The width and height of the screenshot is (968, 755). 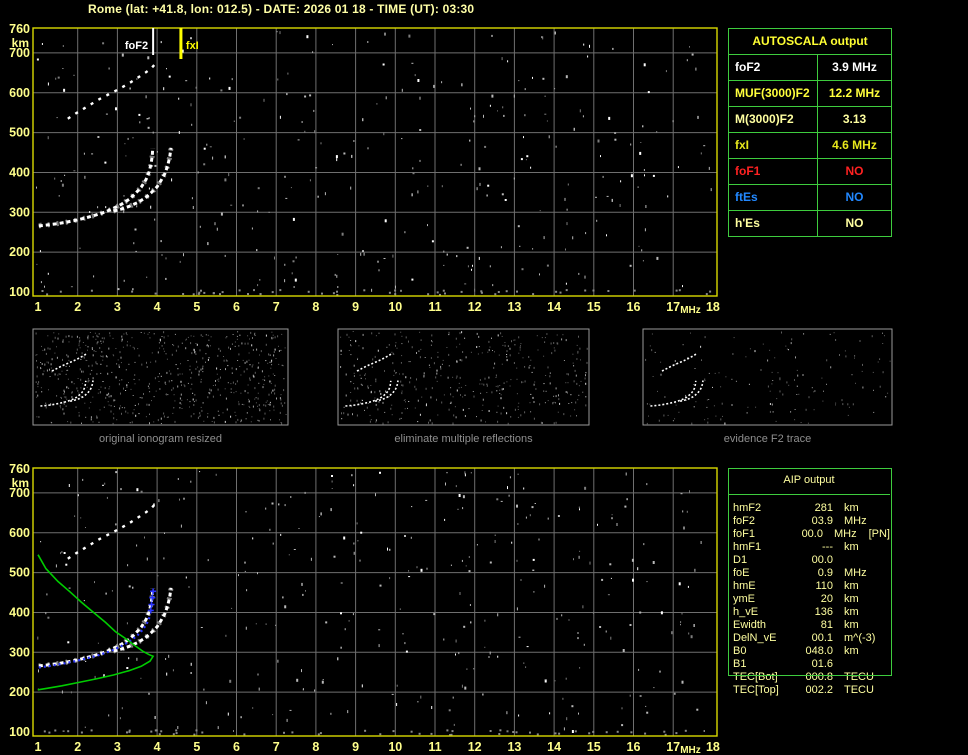 What do you see at coordinates (810, 68) in the screenshot?
I see `autoscala-row: foF2 3.9 MHz` at bounding box center [810, 68].